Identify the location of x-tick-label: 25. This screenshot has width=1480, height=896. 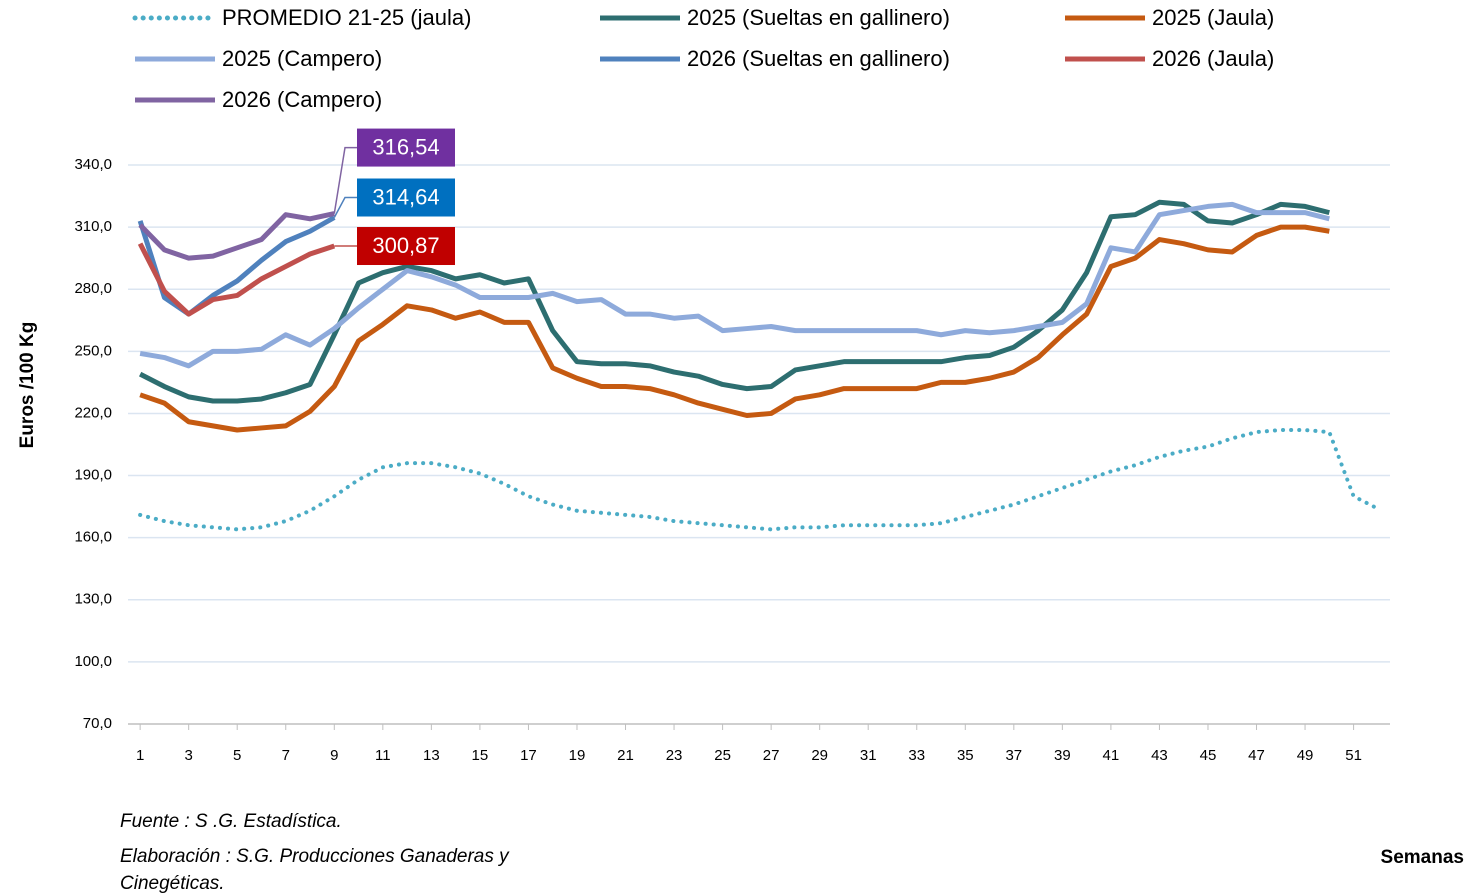
(722, 755).